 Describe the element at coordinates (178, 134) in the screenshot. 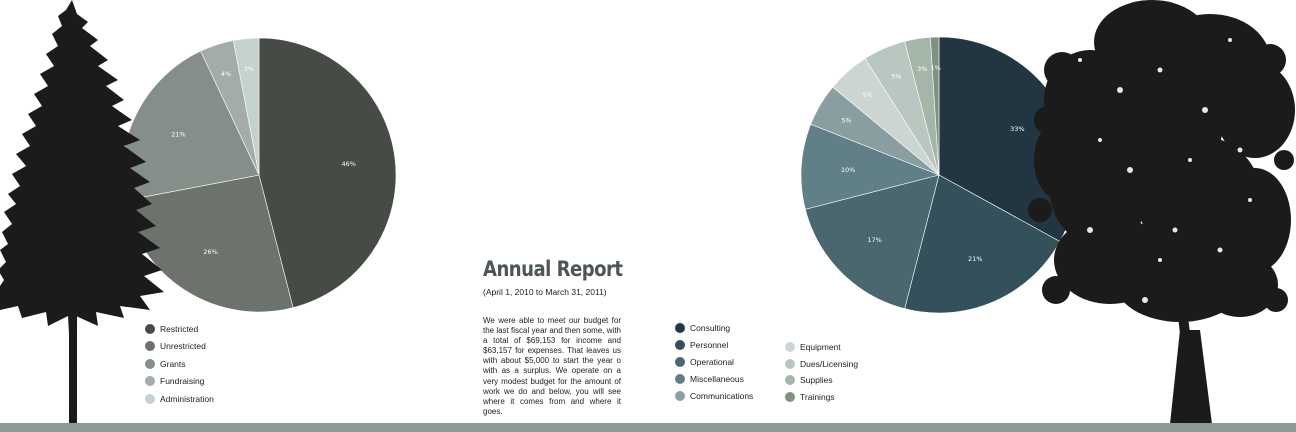

I see `slice-label-grants: 21%` at that location.